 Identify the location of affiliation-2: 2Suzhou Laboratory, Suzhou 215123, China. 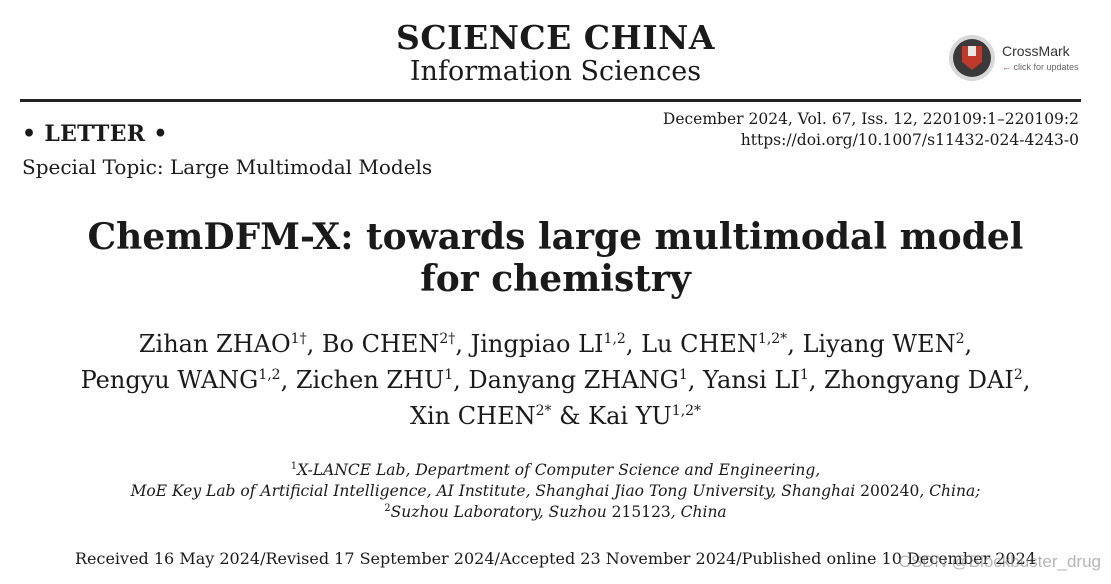
(555, 512).